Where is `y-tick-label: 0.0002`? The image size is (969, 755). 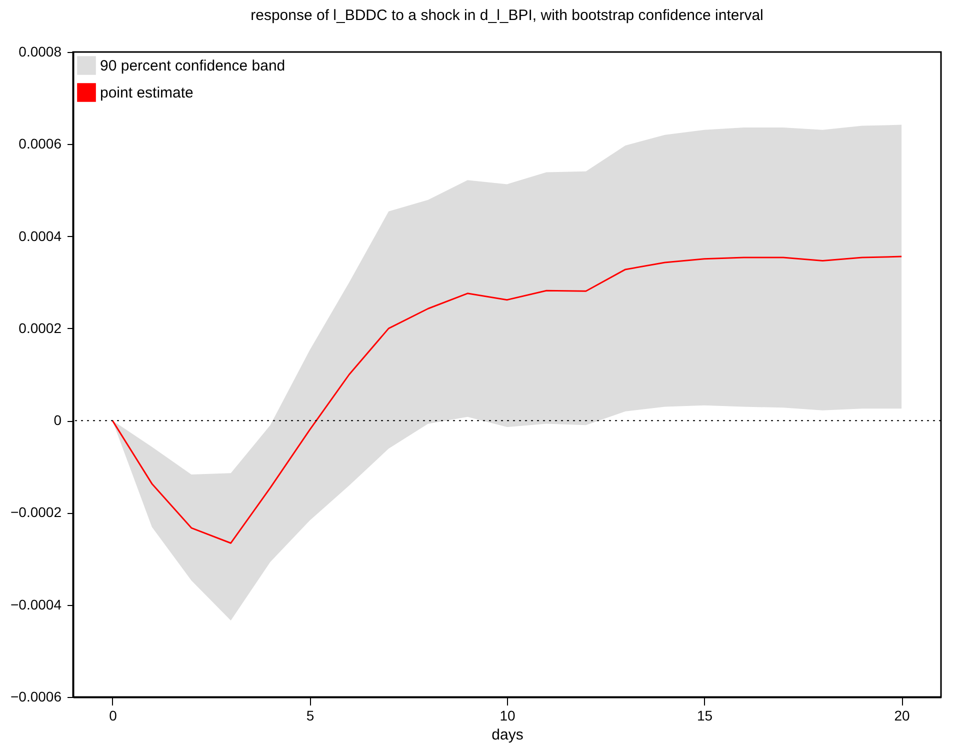 y-tick-label: 0.0002 is located at coordinates (40, 328).